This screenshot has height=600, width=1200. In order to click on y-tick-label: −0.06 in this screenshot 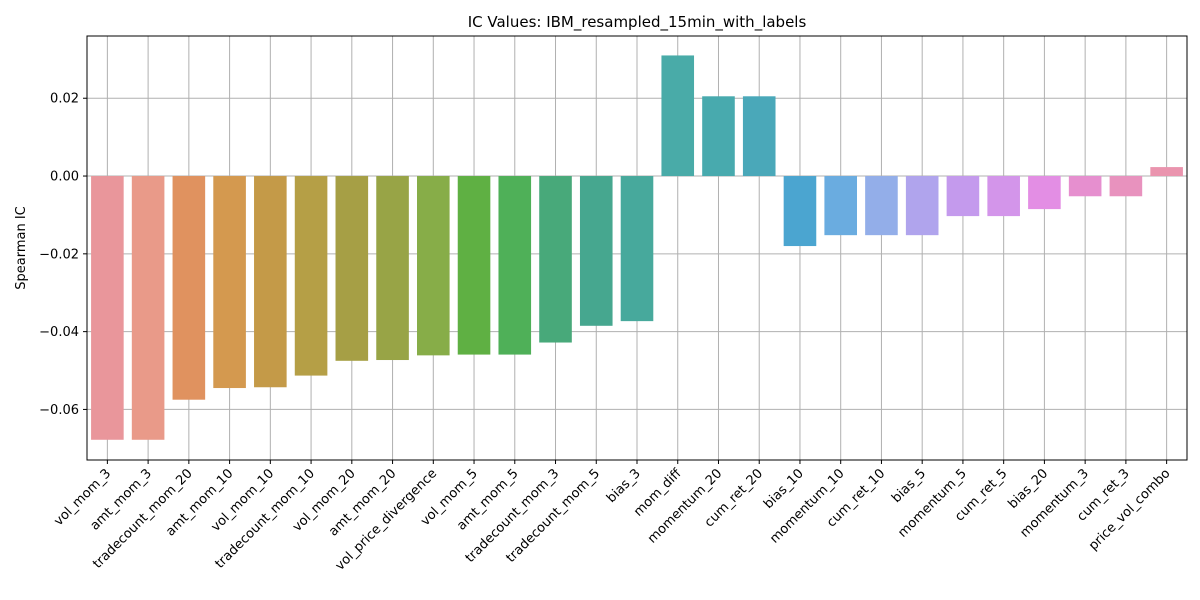, I will do `click(59, 410)`.